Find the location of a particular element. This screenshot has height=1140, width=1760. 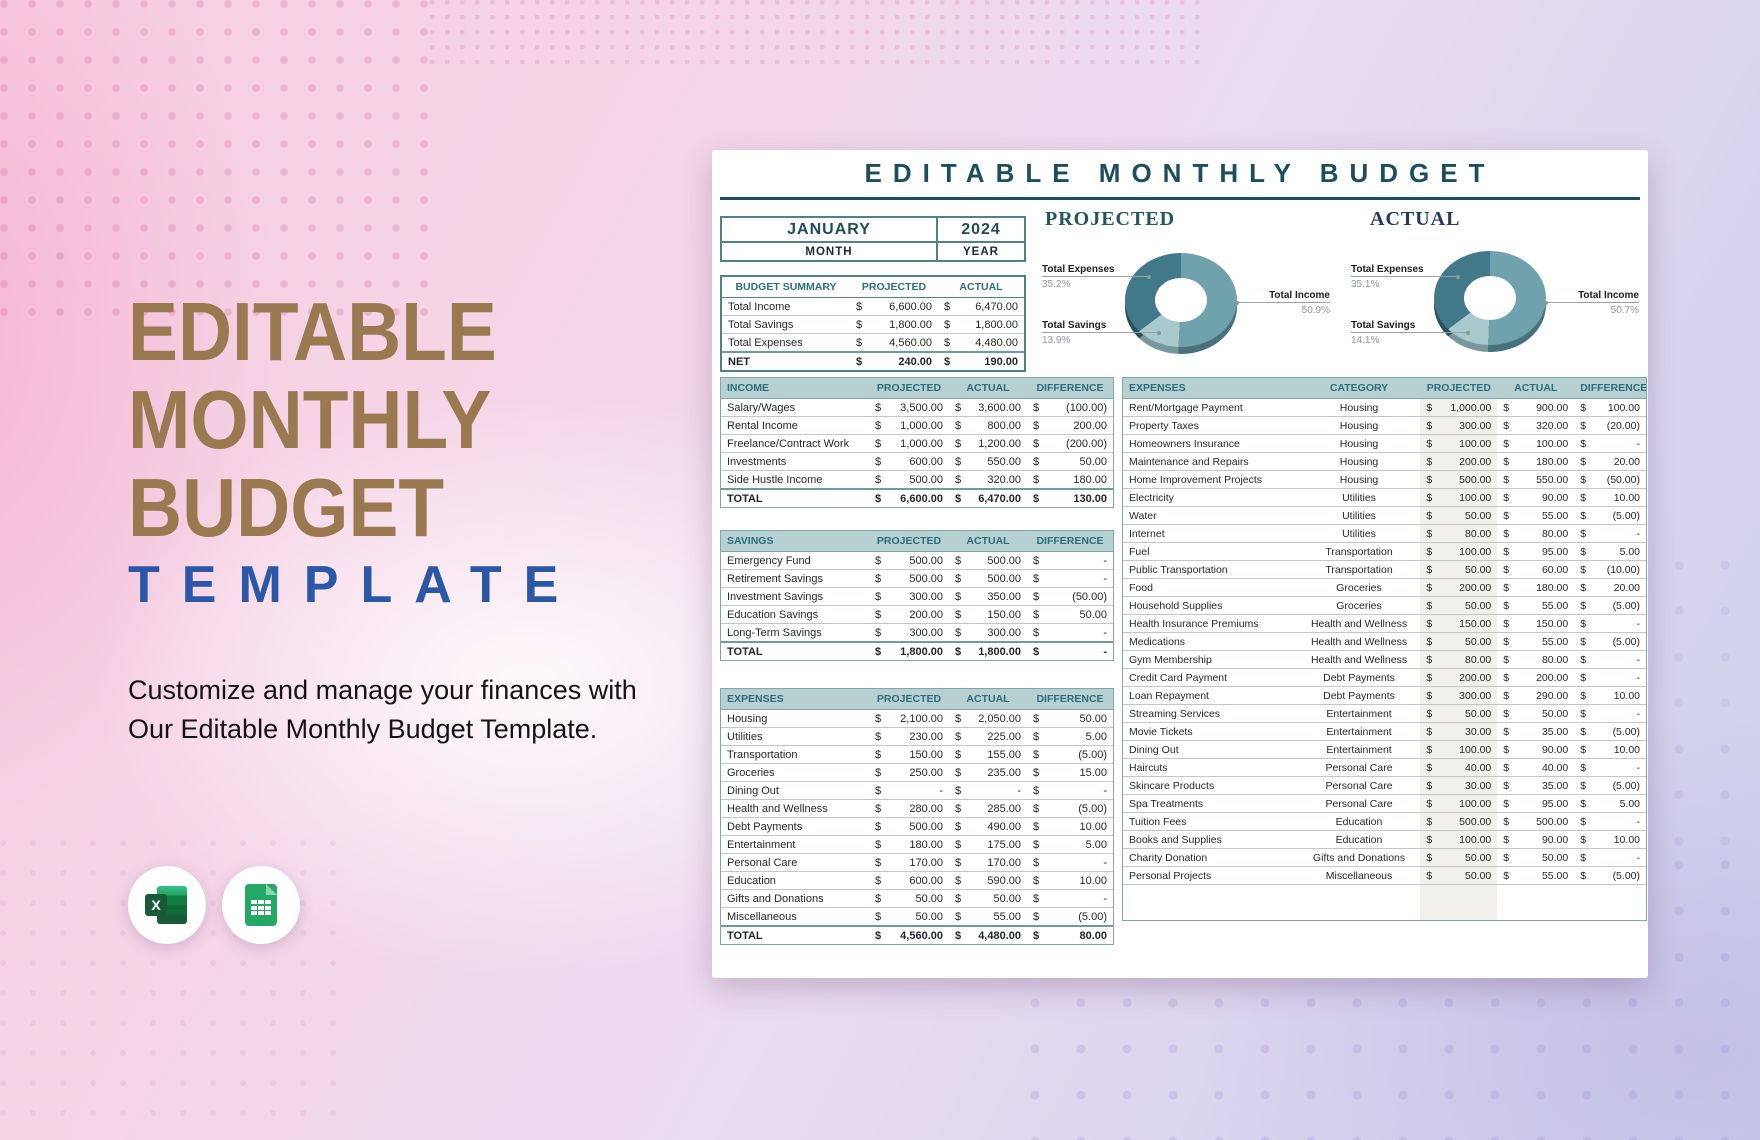

expenses-projected-value: 150.00 is located at coordinates (917, 754).